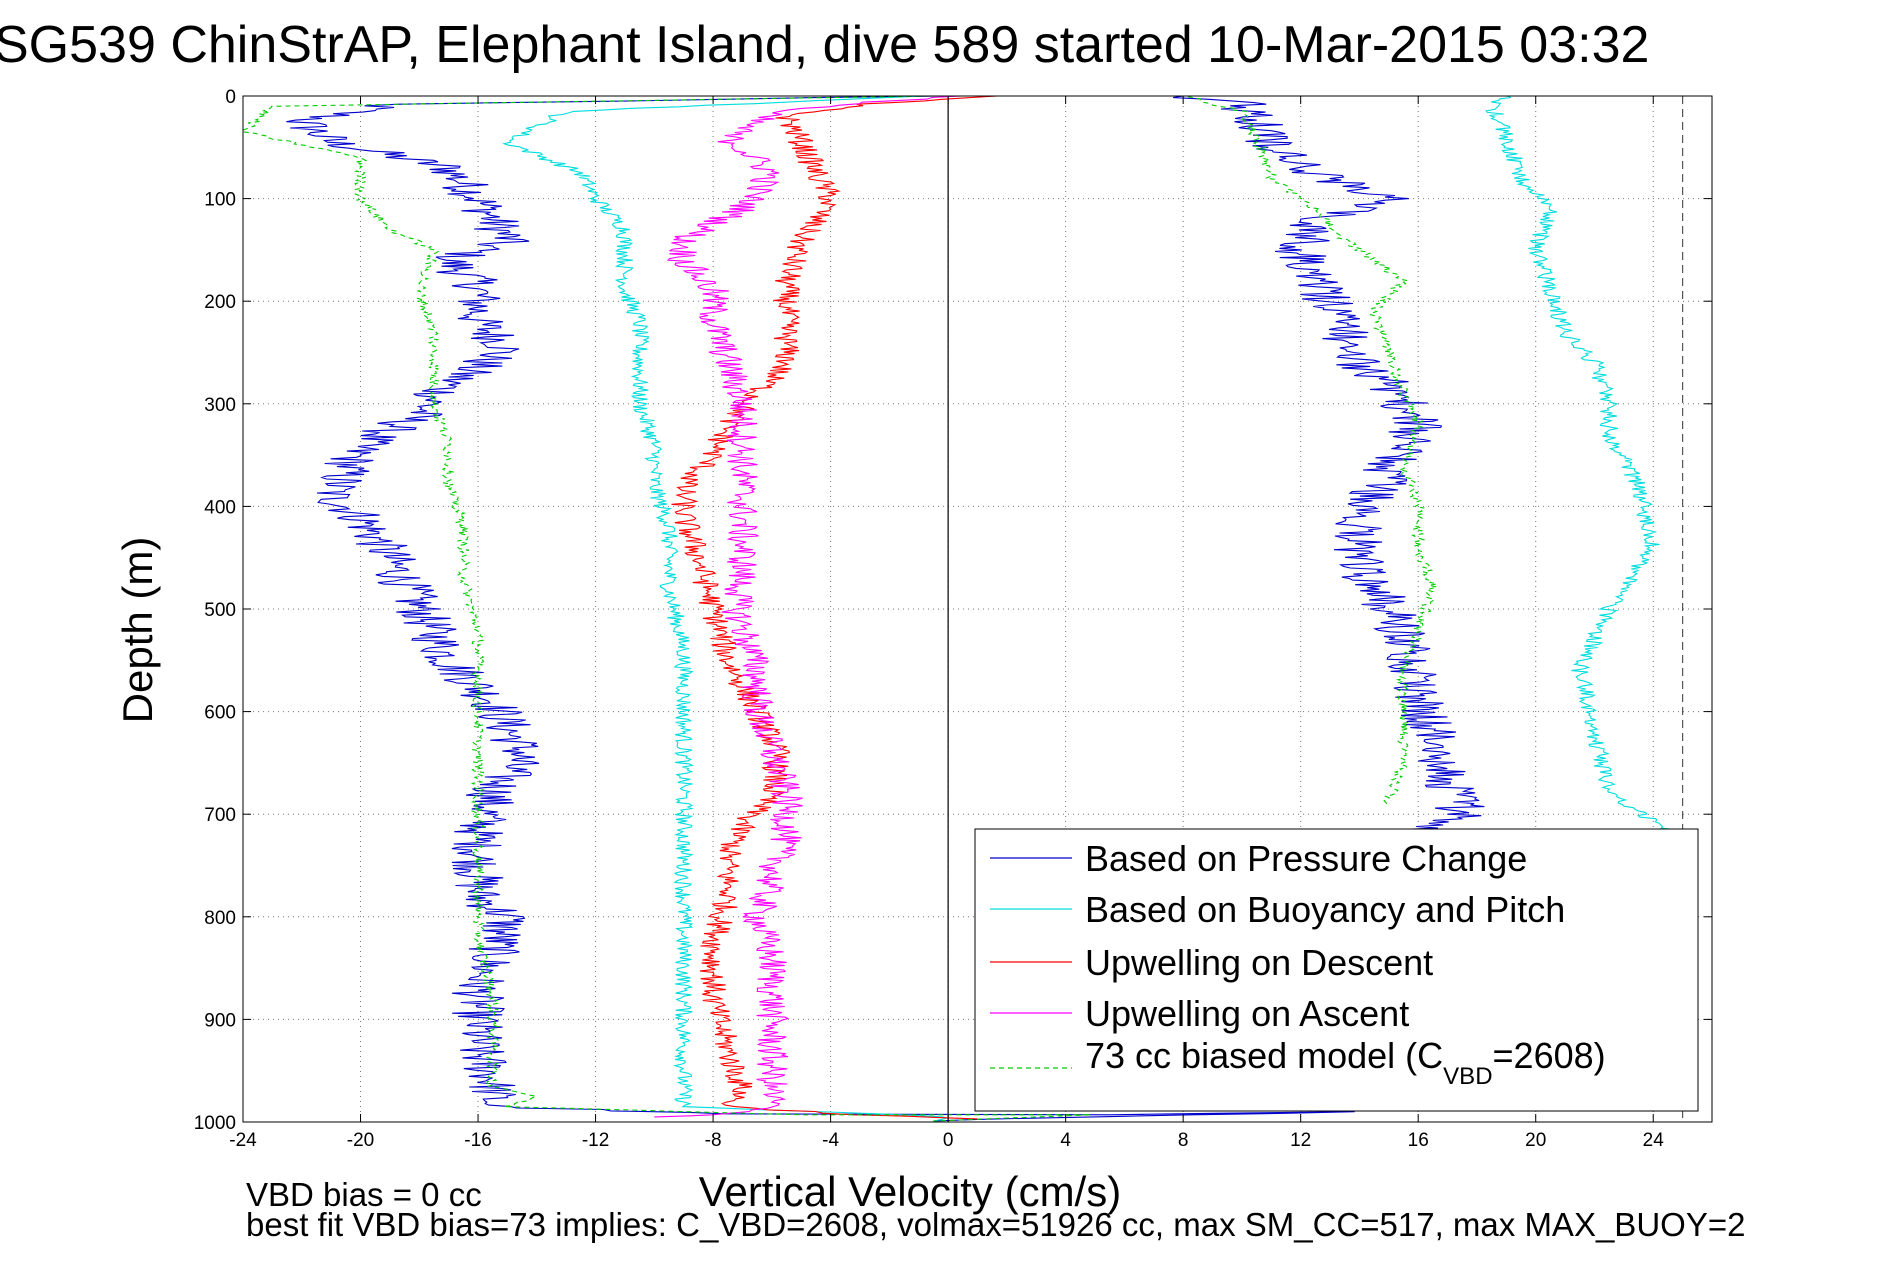  Describe the element at coordinates (1654, 1140) in the screenshot. I see `x-tick-label: 24` at that location.